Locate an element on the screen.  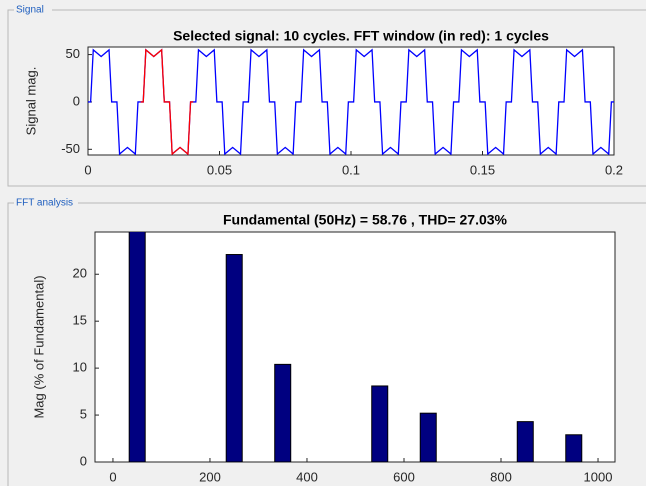
y-tick-label: 10 is located at coordinates (80, 367).